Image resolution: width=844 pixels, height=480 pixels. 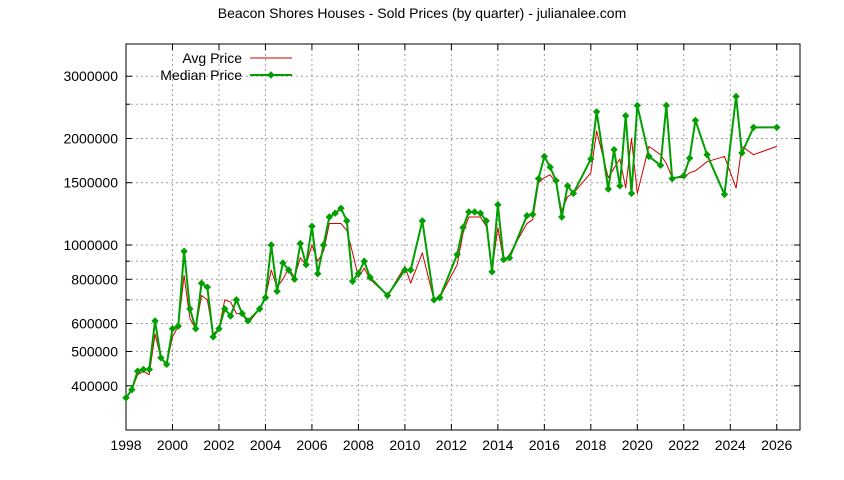 What do you see at coordinates (90, 139) in the screenshot?
I see `y-tick-label: 2000000` at bounding box center [90, 139].